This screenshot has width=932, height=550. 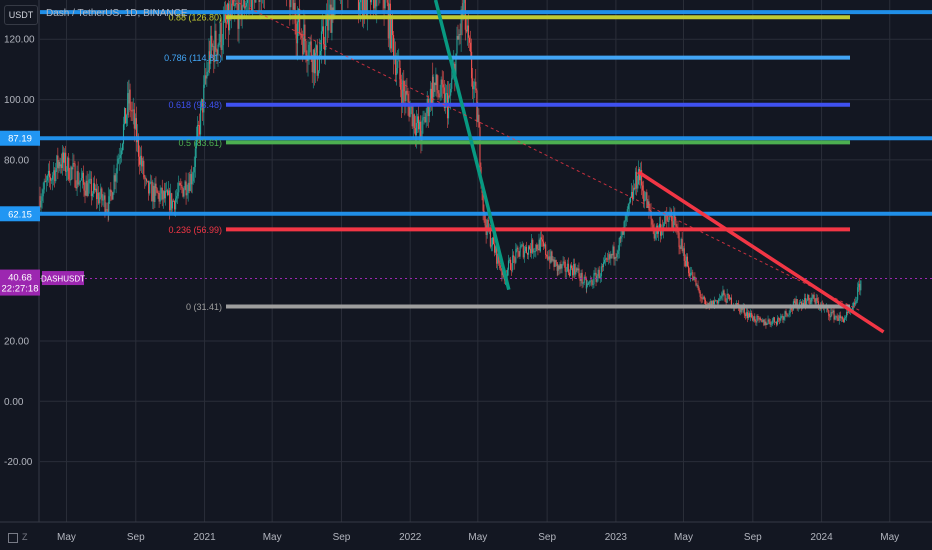 I want to click on scale-currency-button: USDT, so click(x=21, y=15).